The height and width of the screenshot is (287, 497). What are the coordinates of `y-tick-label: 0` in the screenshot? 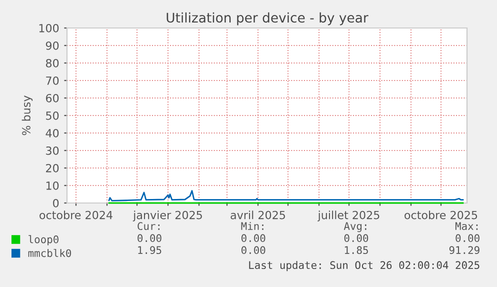 It's located at (56, 203).